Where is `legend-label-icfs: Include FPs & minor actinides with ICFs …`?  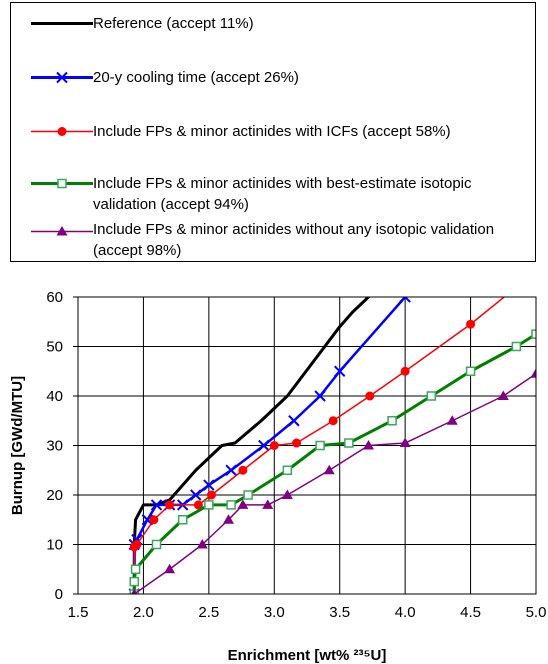
legend-label-icfs: Include FPs & minor actinides with ICFs … is located at coordinates (272, 131).